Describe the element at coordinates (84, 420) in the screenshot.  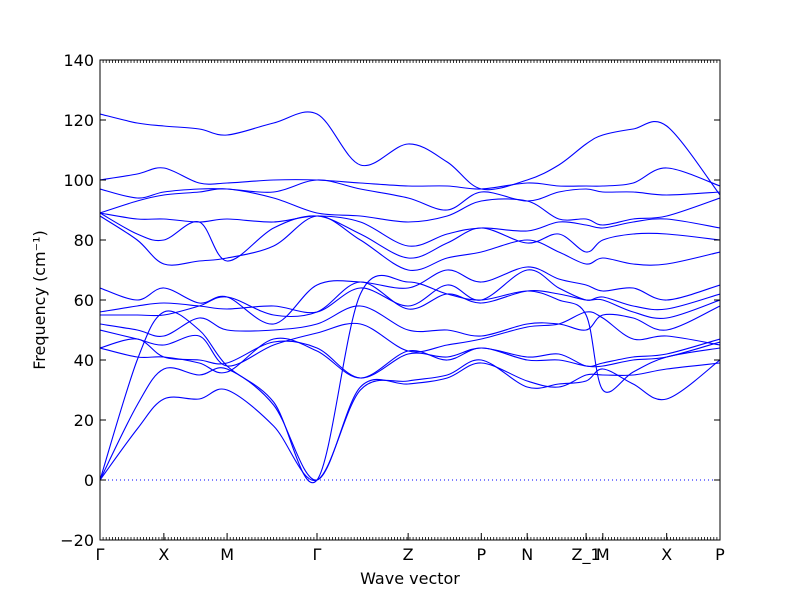
I see `y-tick-label: 20` at that location.